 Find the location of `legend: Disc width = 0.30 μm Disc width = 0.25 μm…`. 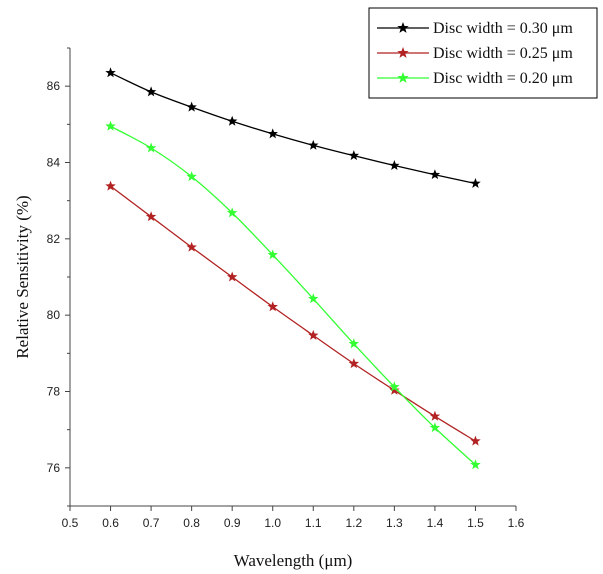

legend: Disc width = 0.30 μm Disc width = 0.25 μm… is located at coordinates (483, 53).